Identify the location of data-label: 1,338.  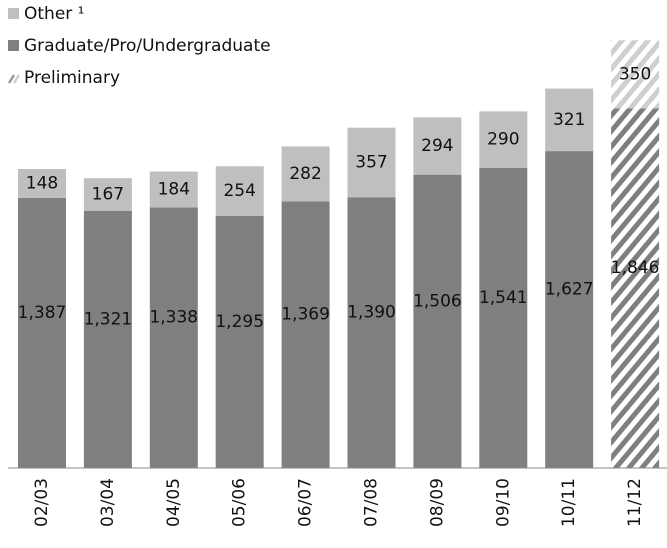
(173, 318).